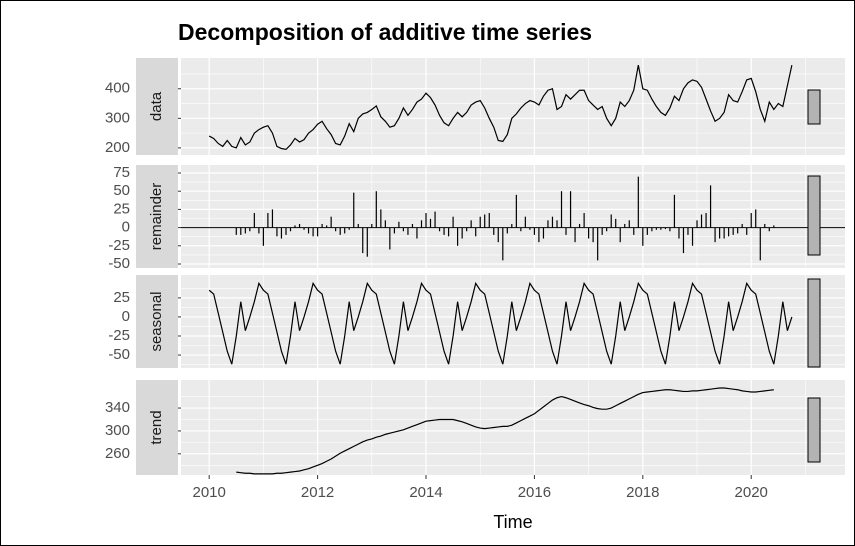  I want to click on x-tick-label: 2010, so click(208, 492).